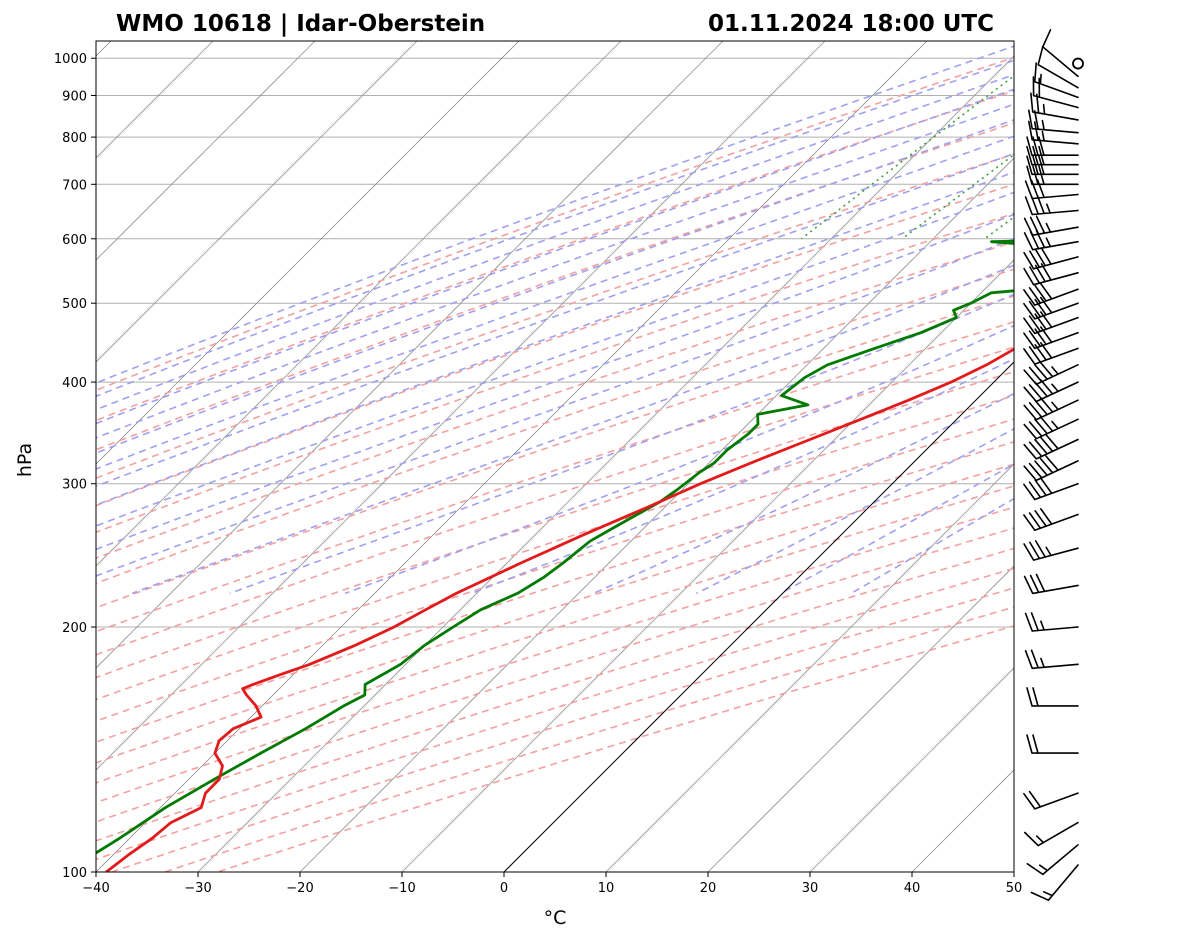 The image size is (1181, 941). Describe the element at coordinates (74, 485) in the screenshot. I see `y-tick-label-300: 300` at that location.